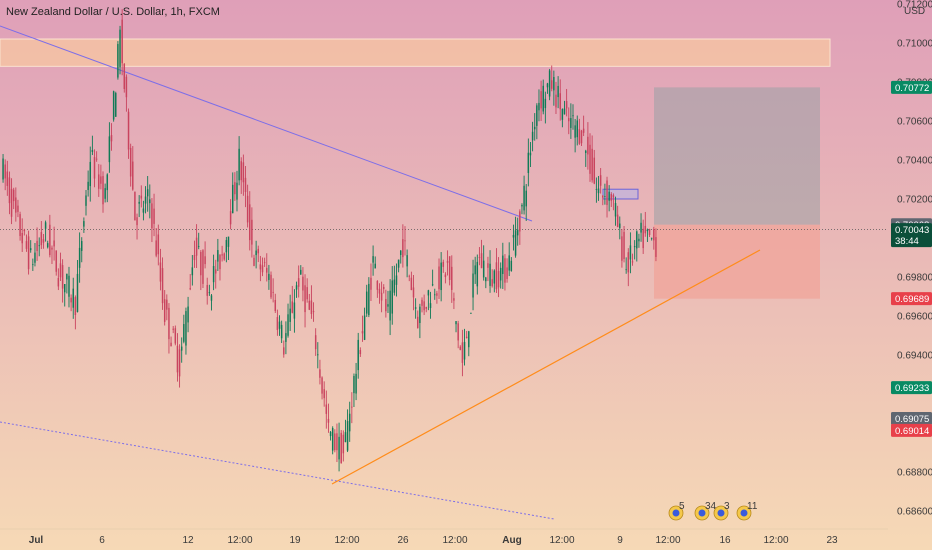 This screenshot has width=932, height=550. I want to click on price-tag-box, so click(911, 235).